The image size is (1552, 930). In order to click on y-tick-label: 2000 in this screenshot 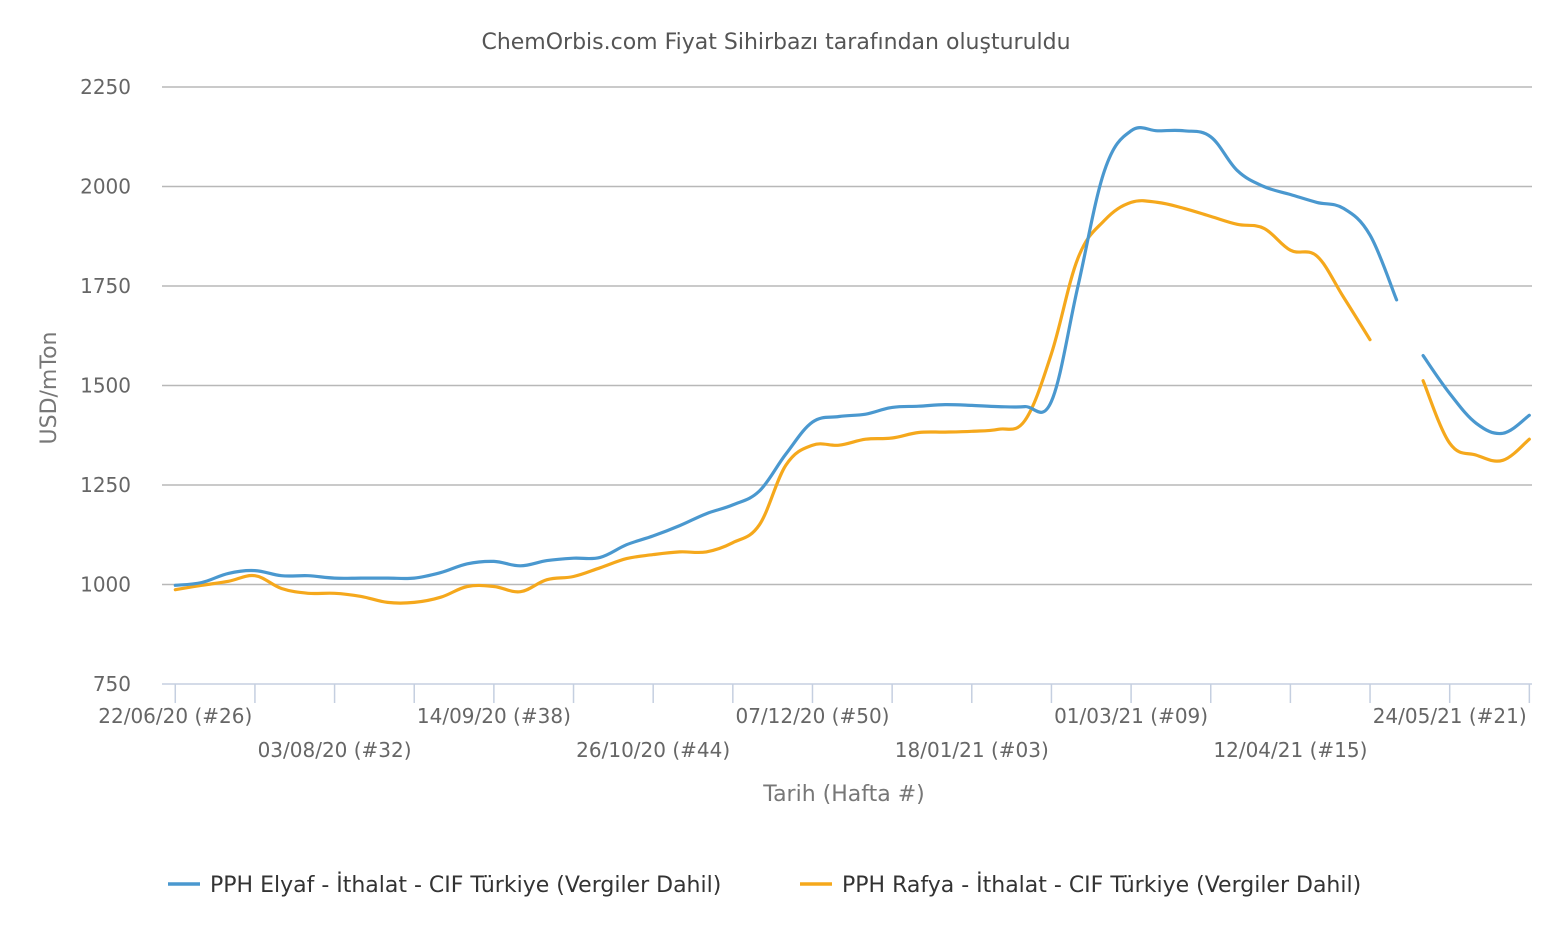, I will do `click(105, 187)`.